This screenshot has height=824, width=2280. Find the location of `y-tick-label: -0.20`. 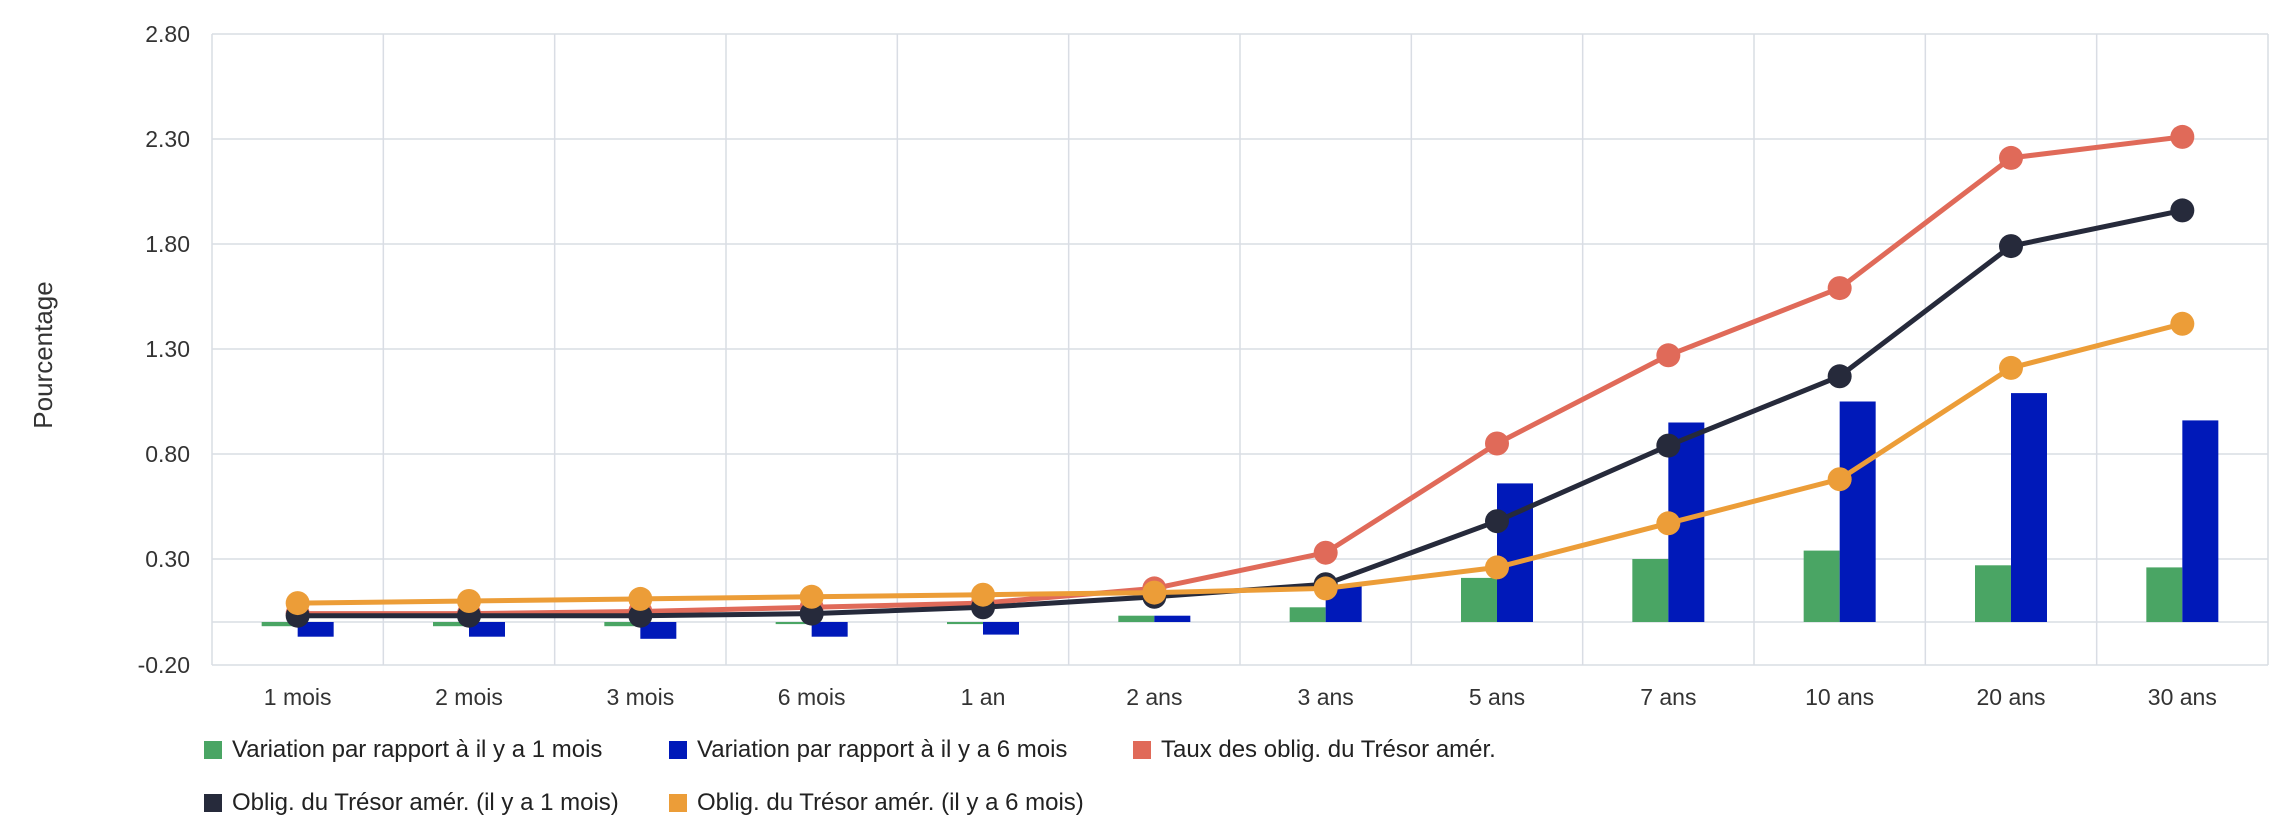

y-tick-label: -0.20 is located at coordinates (164, 665).